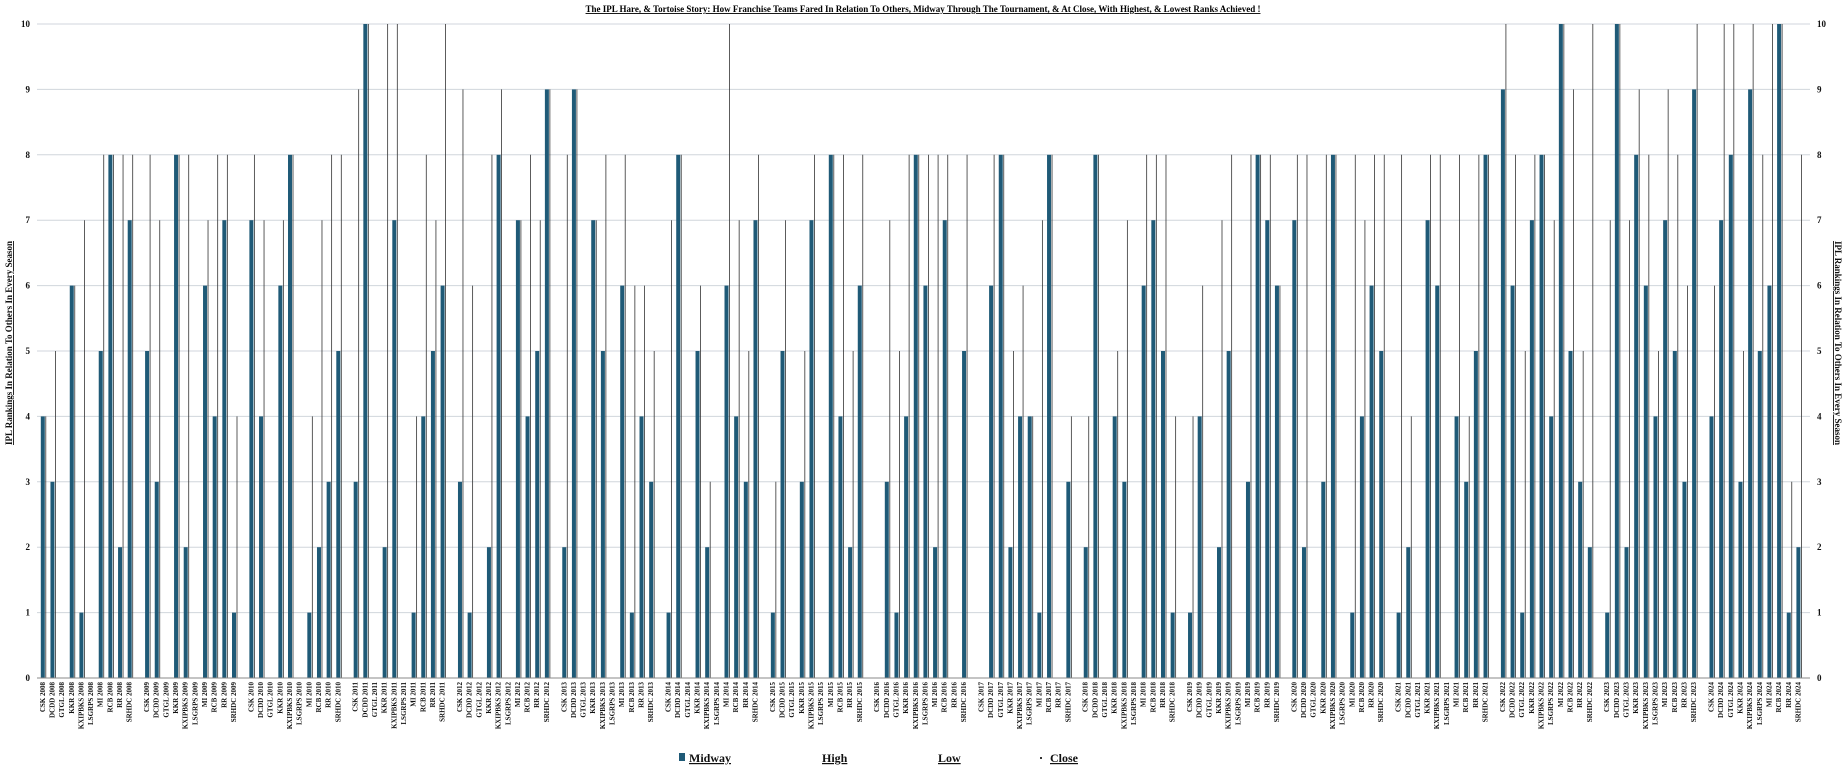 This screenshot has height=784, width=1845. I want to click on x-tick-MI-2018: MI 2018, so click(1144, 695).